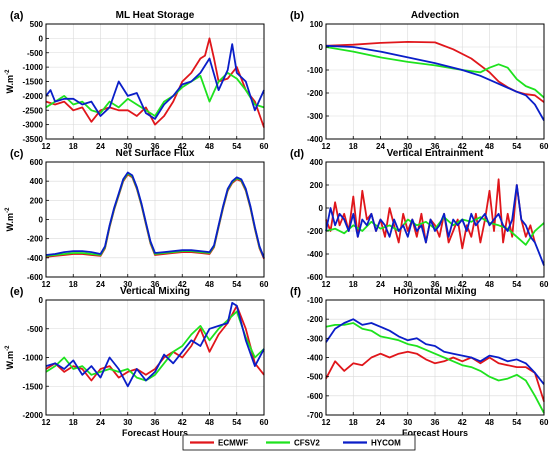 The image size is (550, 456). I want to click on y-tick-label: -3500, so click(33, 139).